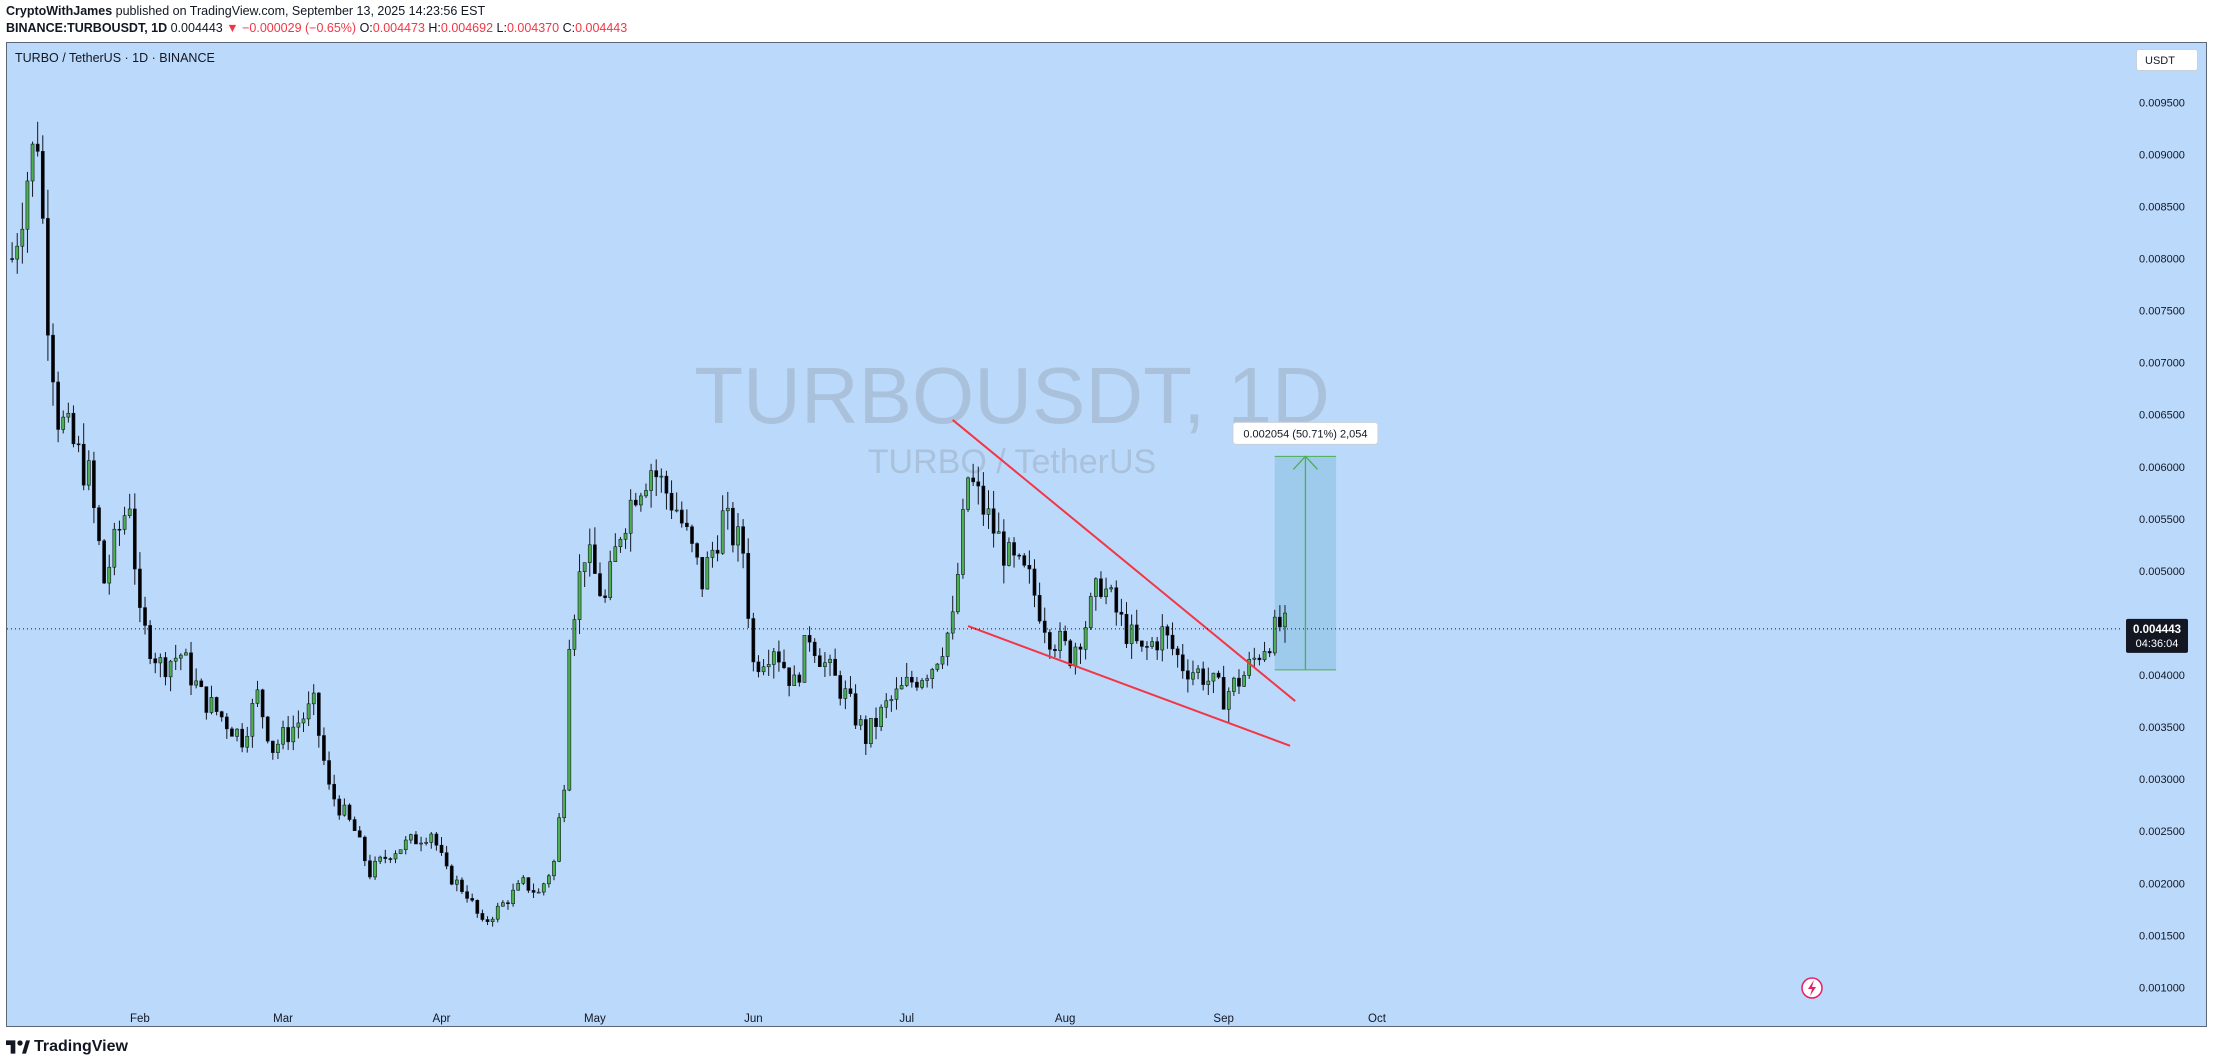 This screenshot has height=1064, width=2213. I want to click on x-tick-label: Sep, so click(1223, 1019).